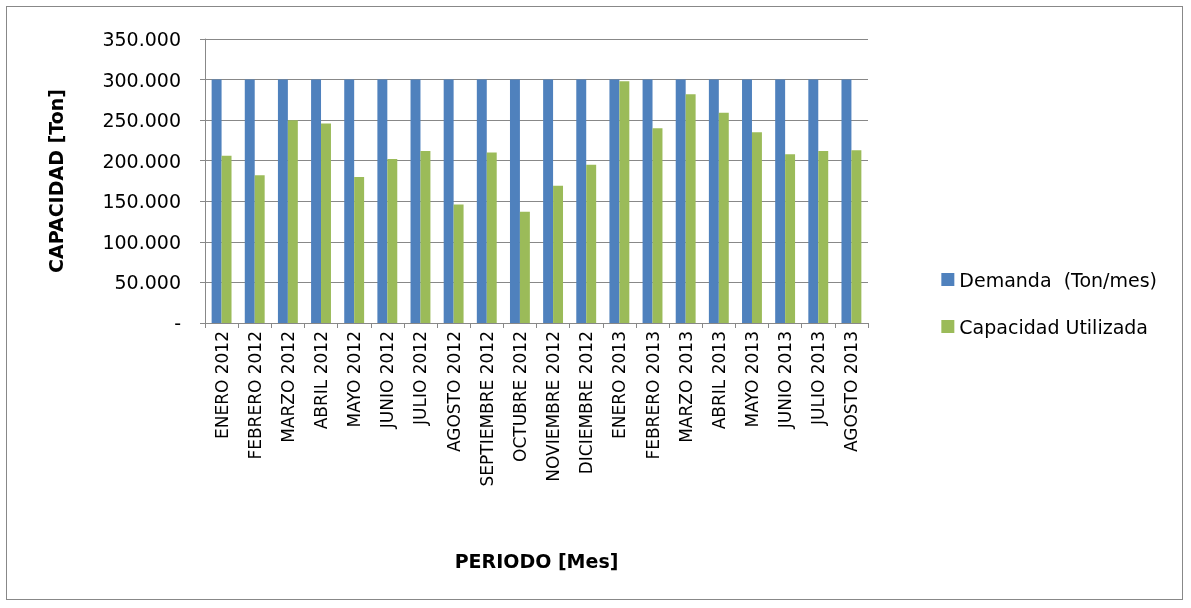 This screenshot has height=608, width=1191. Describe the element at coordinates (354, 379) in the screenshot. I see `x-tick-label: MAYO 2012` at that location.